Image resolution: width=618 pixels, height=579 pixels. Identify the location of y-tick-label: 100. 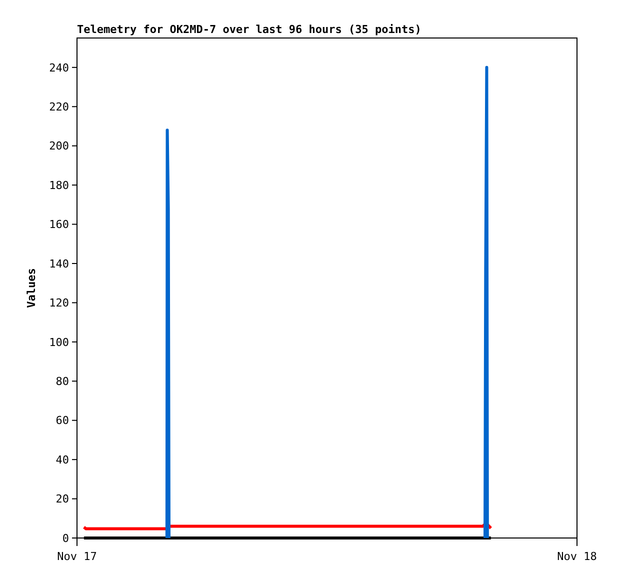
(59, 342).